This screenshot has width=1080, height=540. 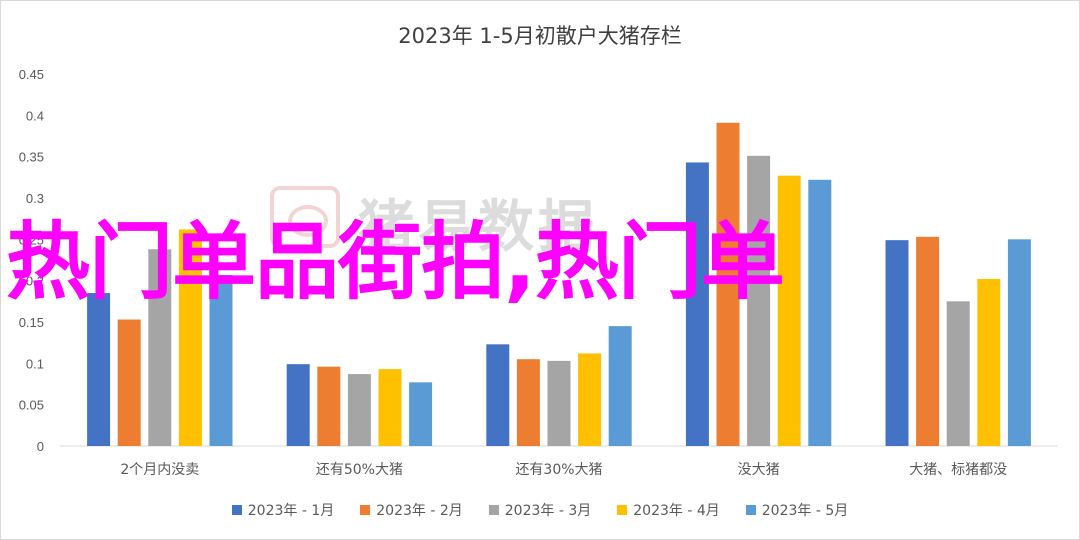 I want to click on legend-item: 2023年 - 5月, so click(x=797, y=510).